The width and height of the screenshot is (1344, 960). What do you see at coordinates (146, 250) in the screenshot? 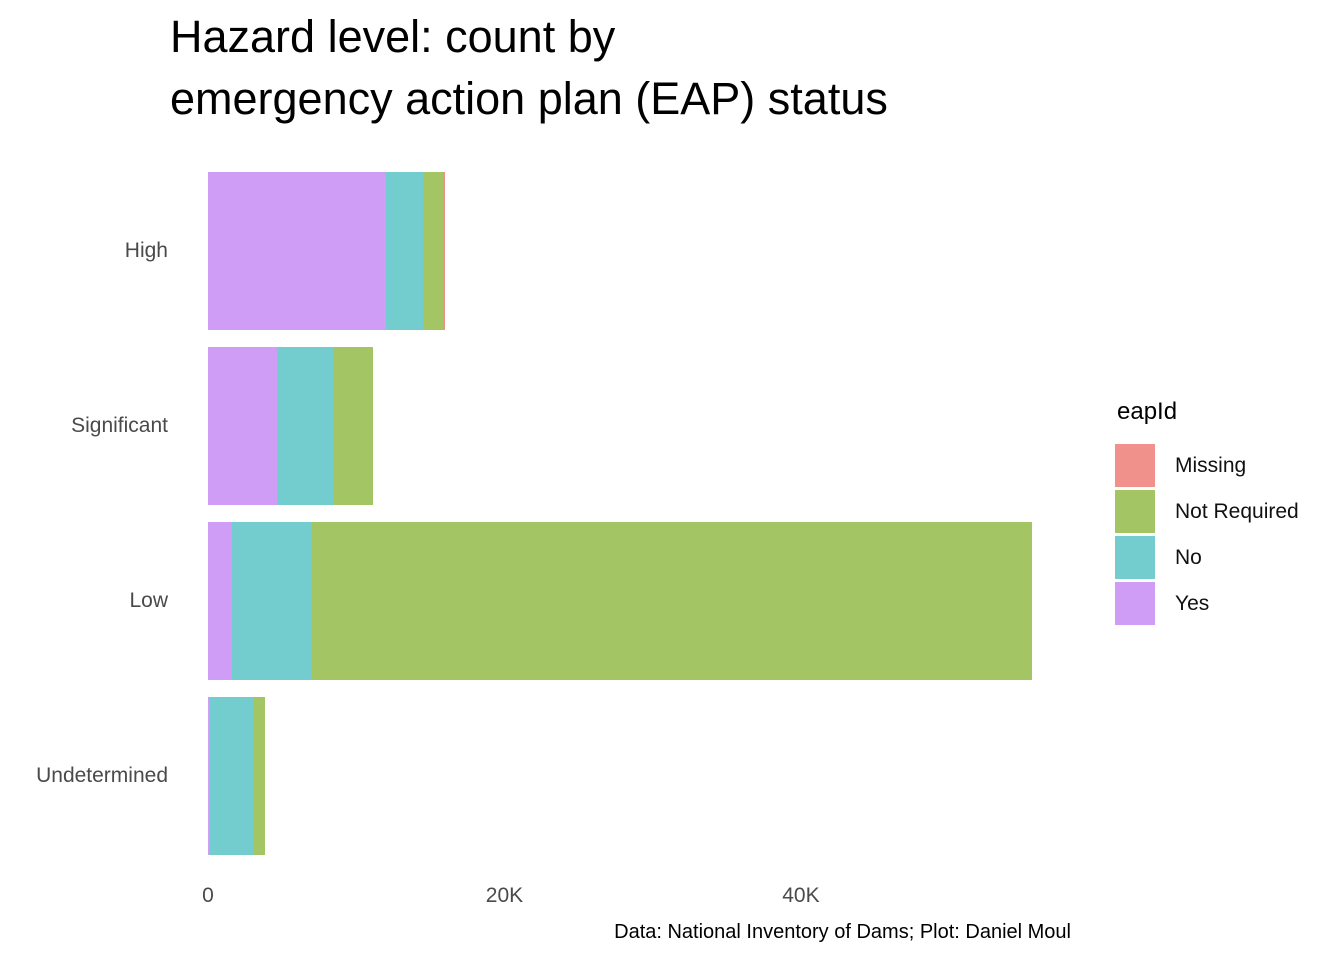
I see `y-axis-label-high: High` at bounding box center [146, 250].